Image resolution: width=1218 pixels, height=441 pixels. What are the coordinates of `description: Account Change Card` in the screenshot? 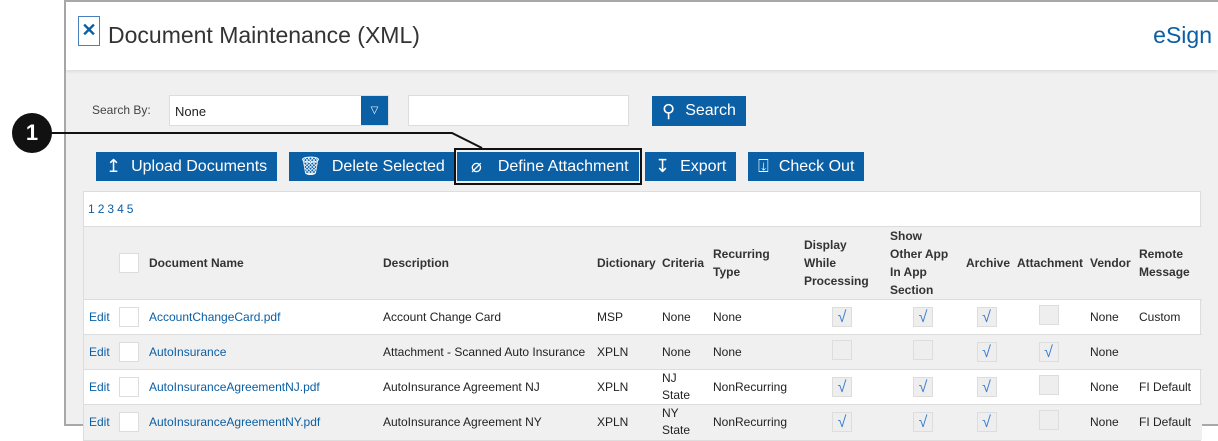 It's located at (485, 317).